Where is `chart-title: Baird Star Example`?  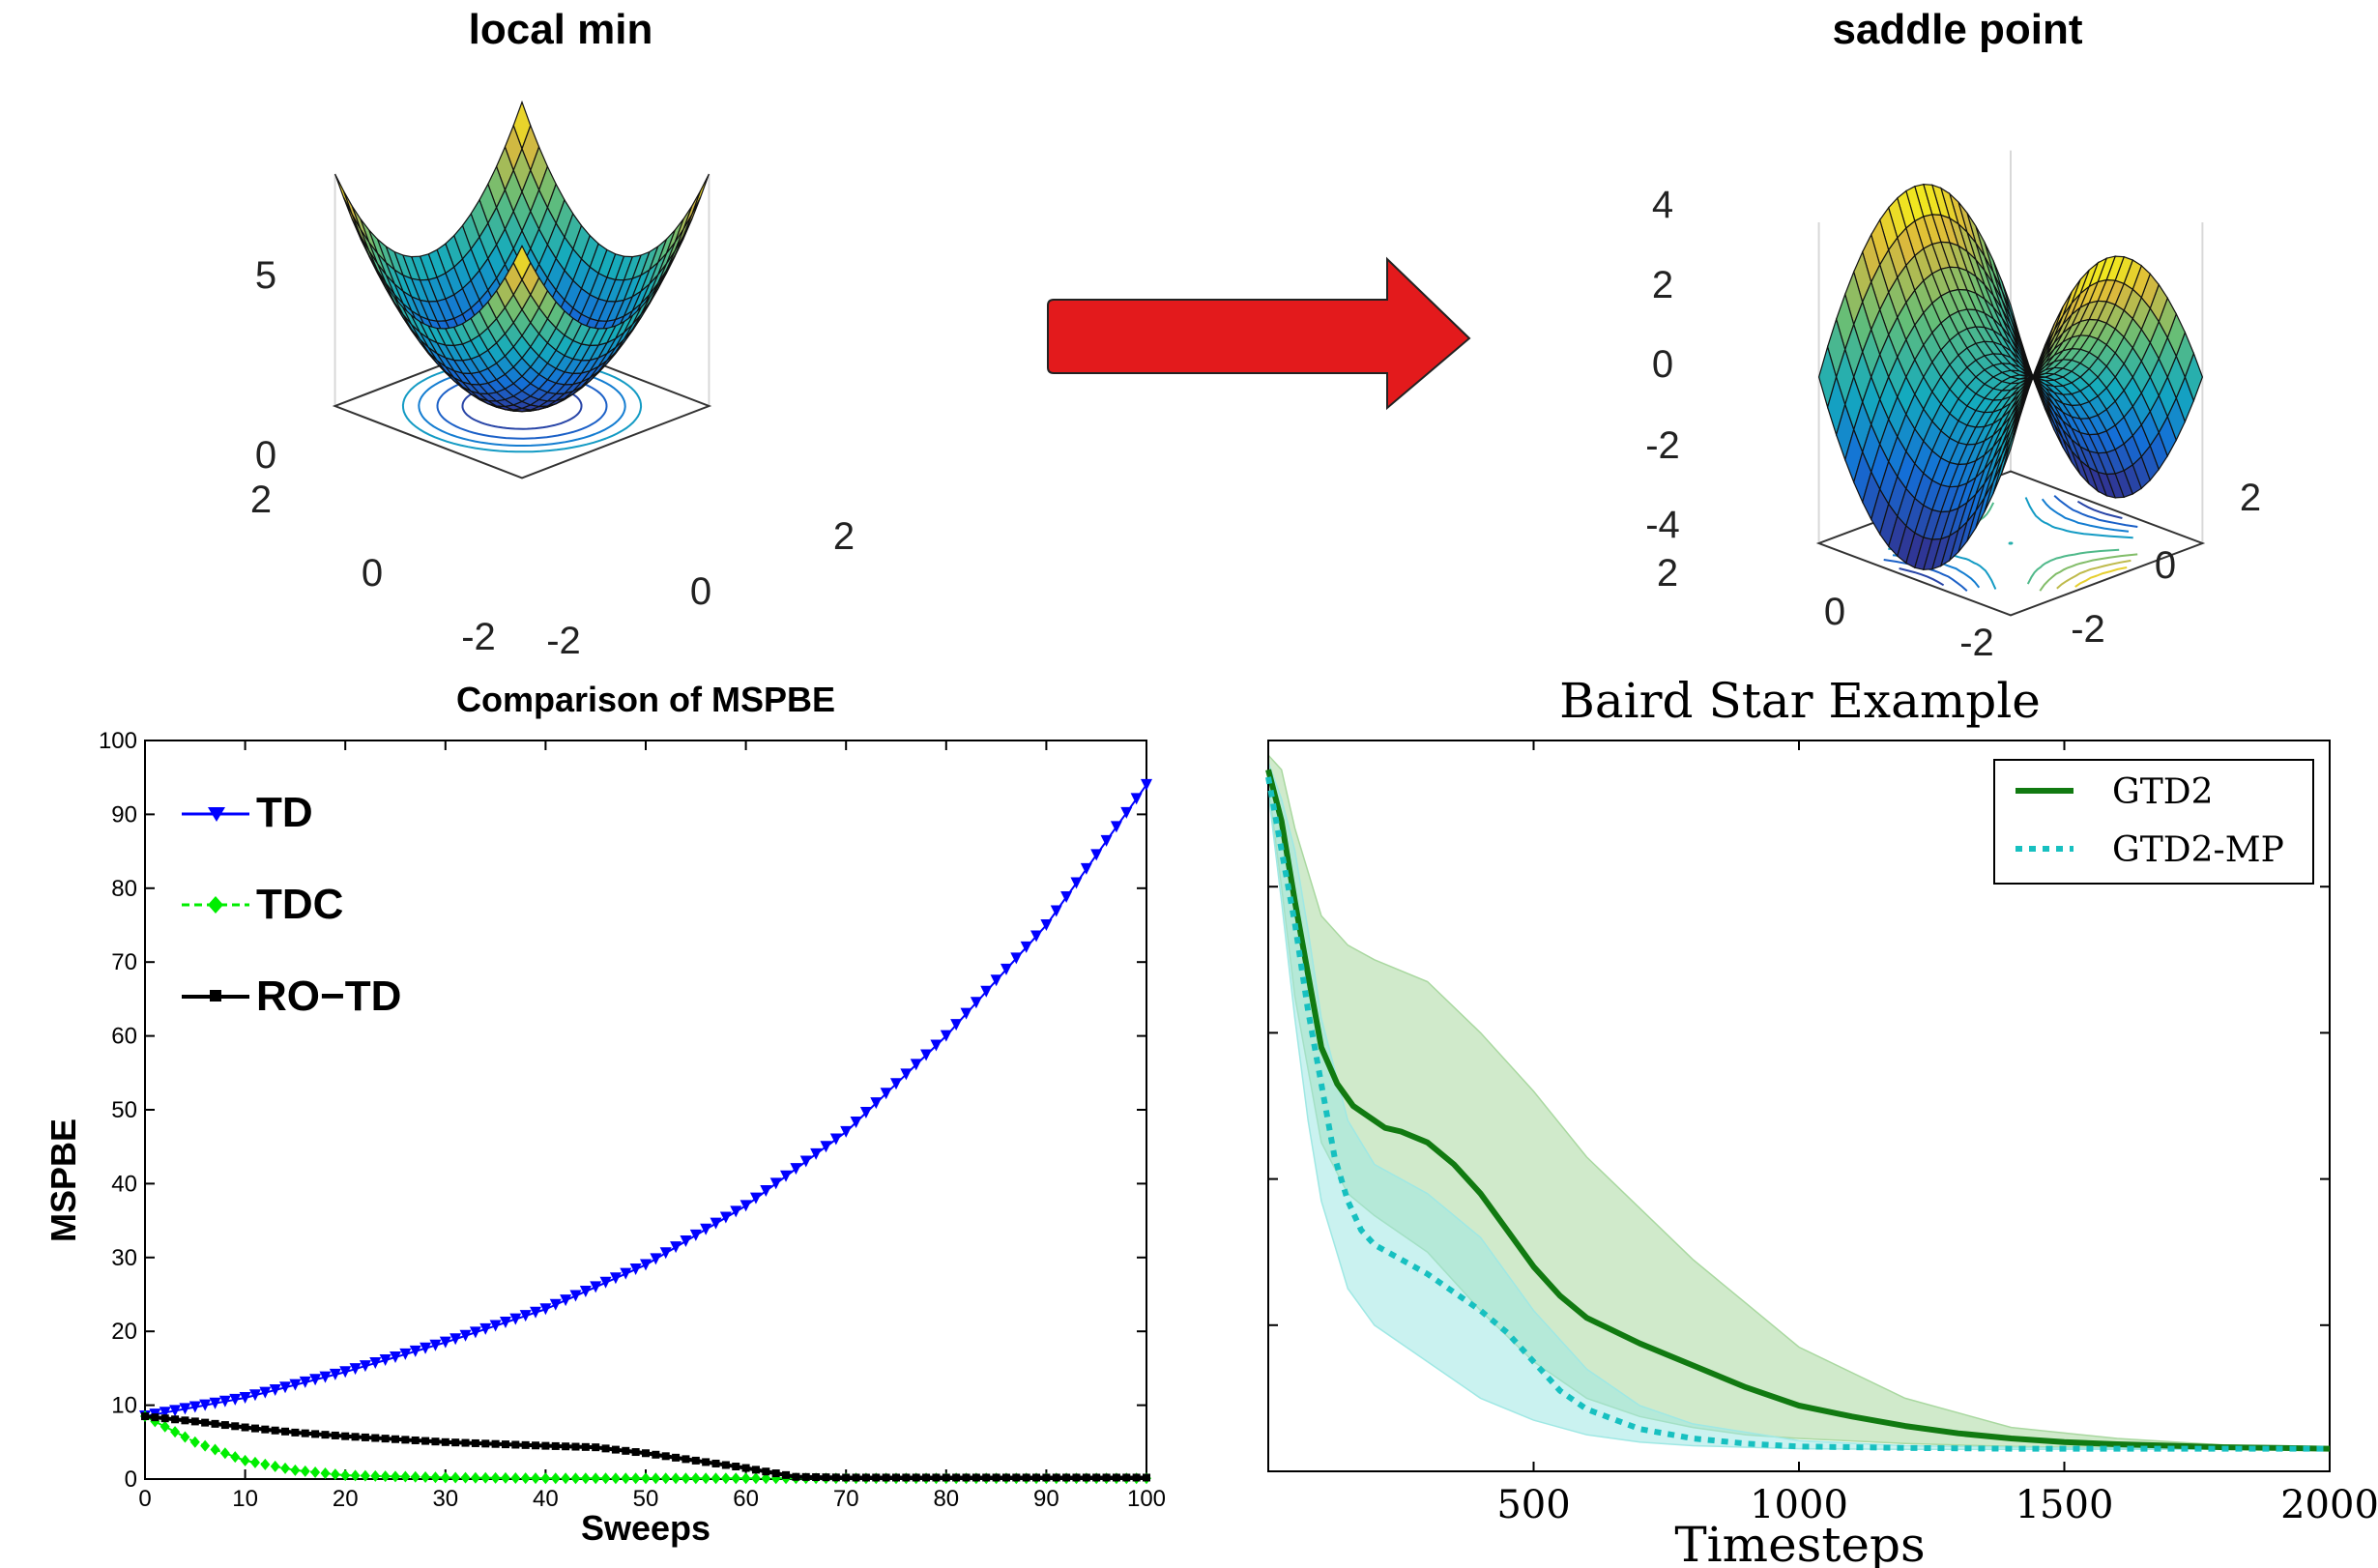 chart-title: Baird Star Example is located at coordinates (1800, 701).